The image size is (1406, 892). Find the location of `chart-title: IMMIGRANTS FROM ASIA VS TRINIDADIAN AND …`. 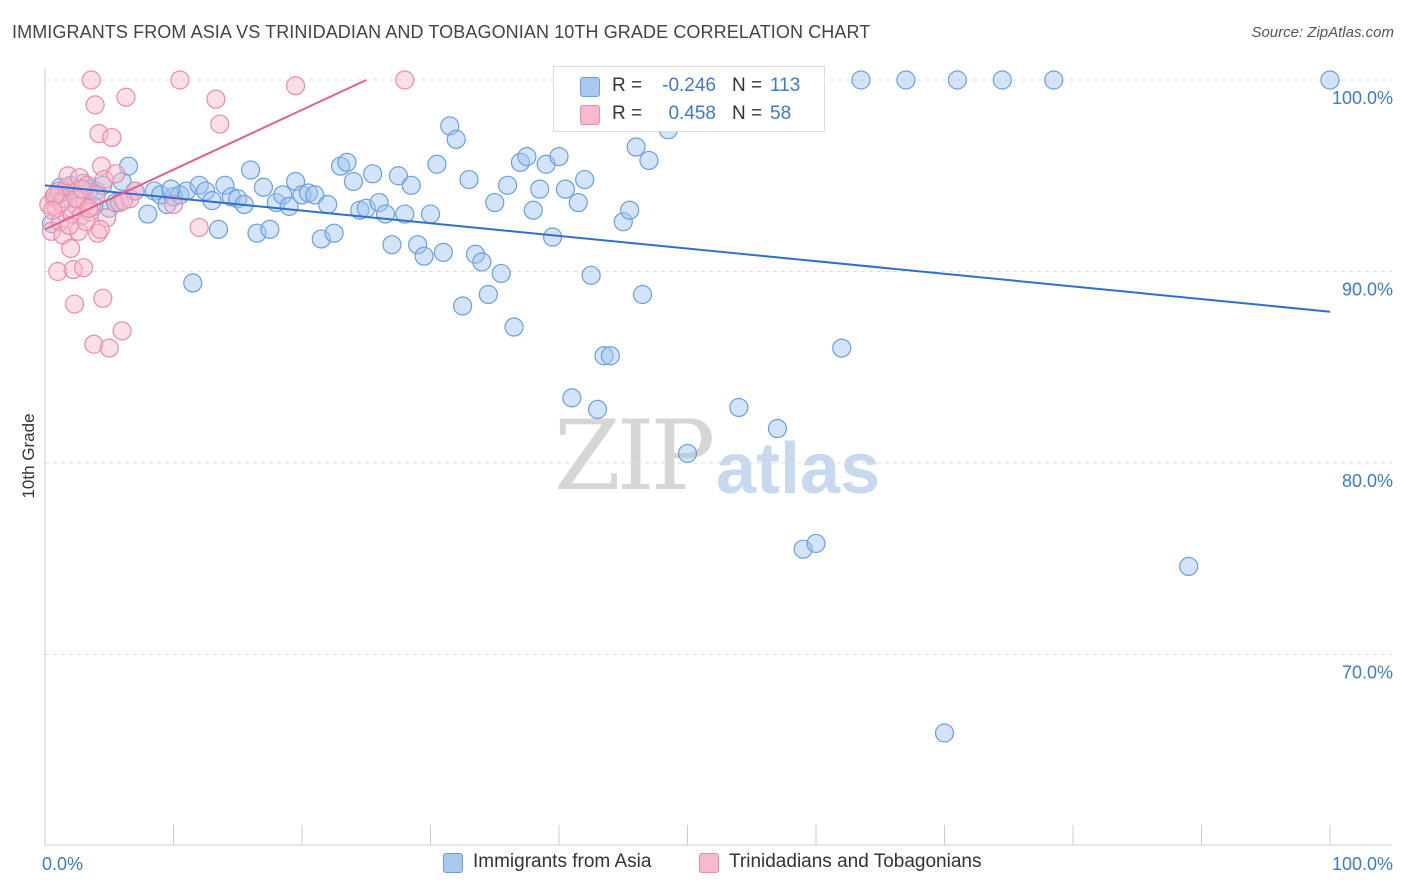

chart-title: IMMIGRANTS FROM ASIA VS TRINIDADIAN AND … is located at coordinates (441, 32).